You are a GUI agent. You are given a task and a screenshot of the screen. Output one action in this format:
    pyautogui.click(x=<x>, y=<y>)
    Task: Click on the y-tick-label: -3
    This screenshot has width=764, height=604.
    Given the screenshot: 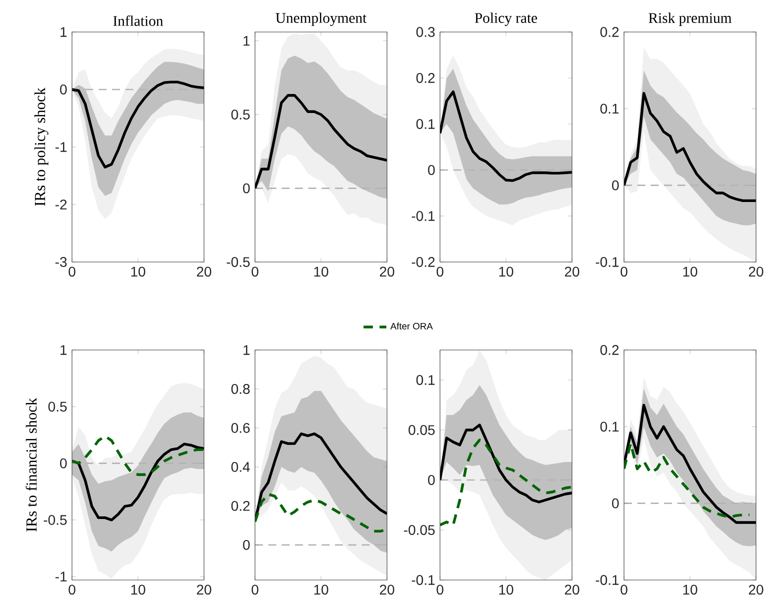 What is the action you would take?
    pyautogui.click(x=61, y=262)
    